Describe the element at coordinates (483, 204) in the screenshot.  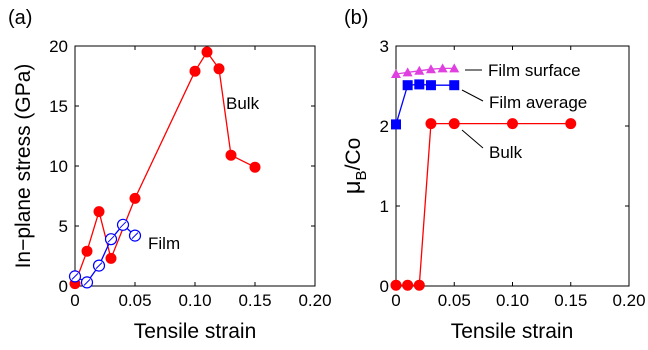
I see `panel-b-series-line-bulk` at that location.